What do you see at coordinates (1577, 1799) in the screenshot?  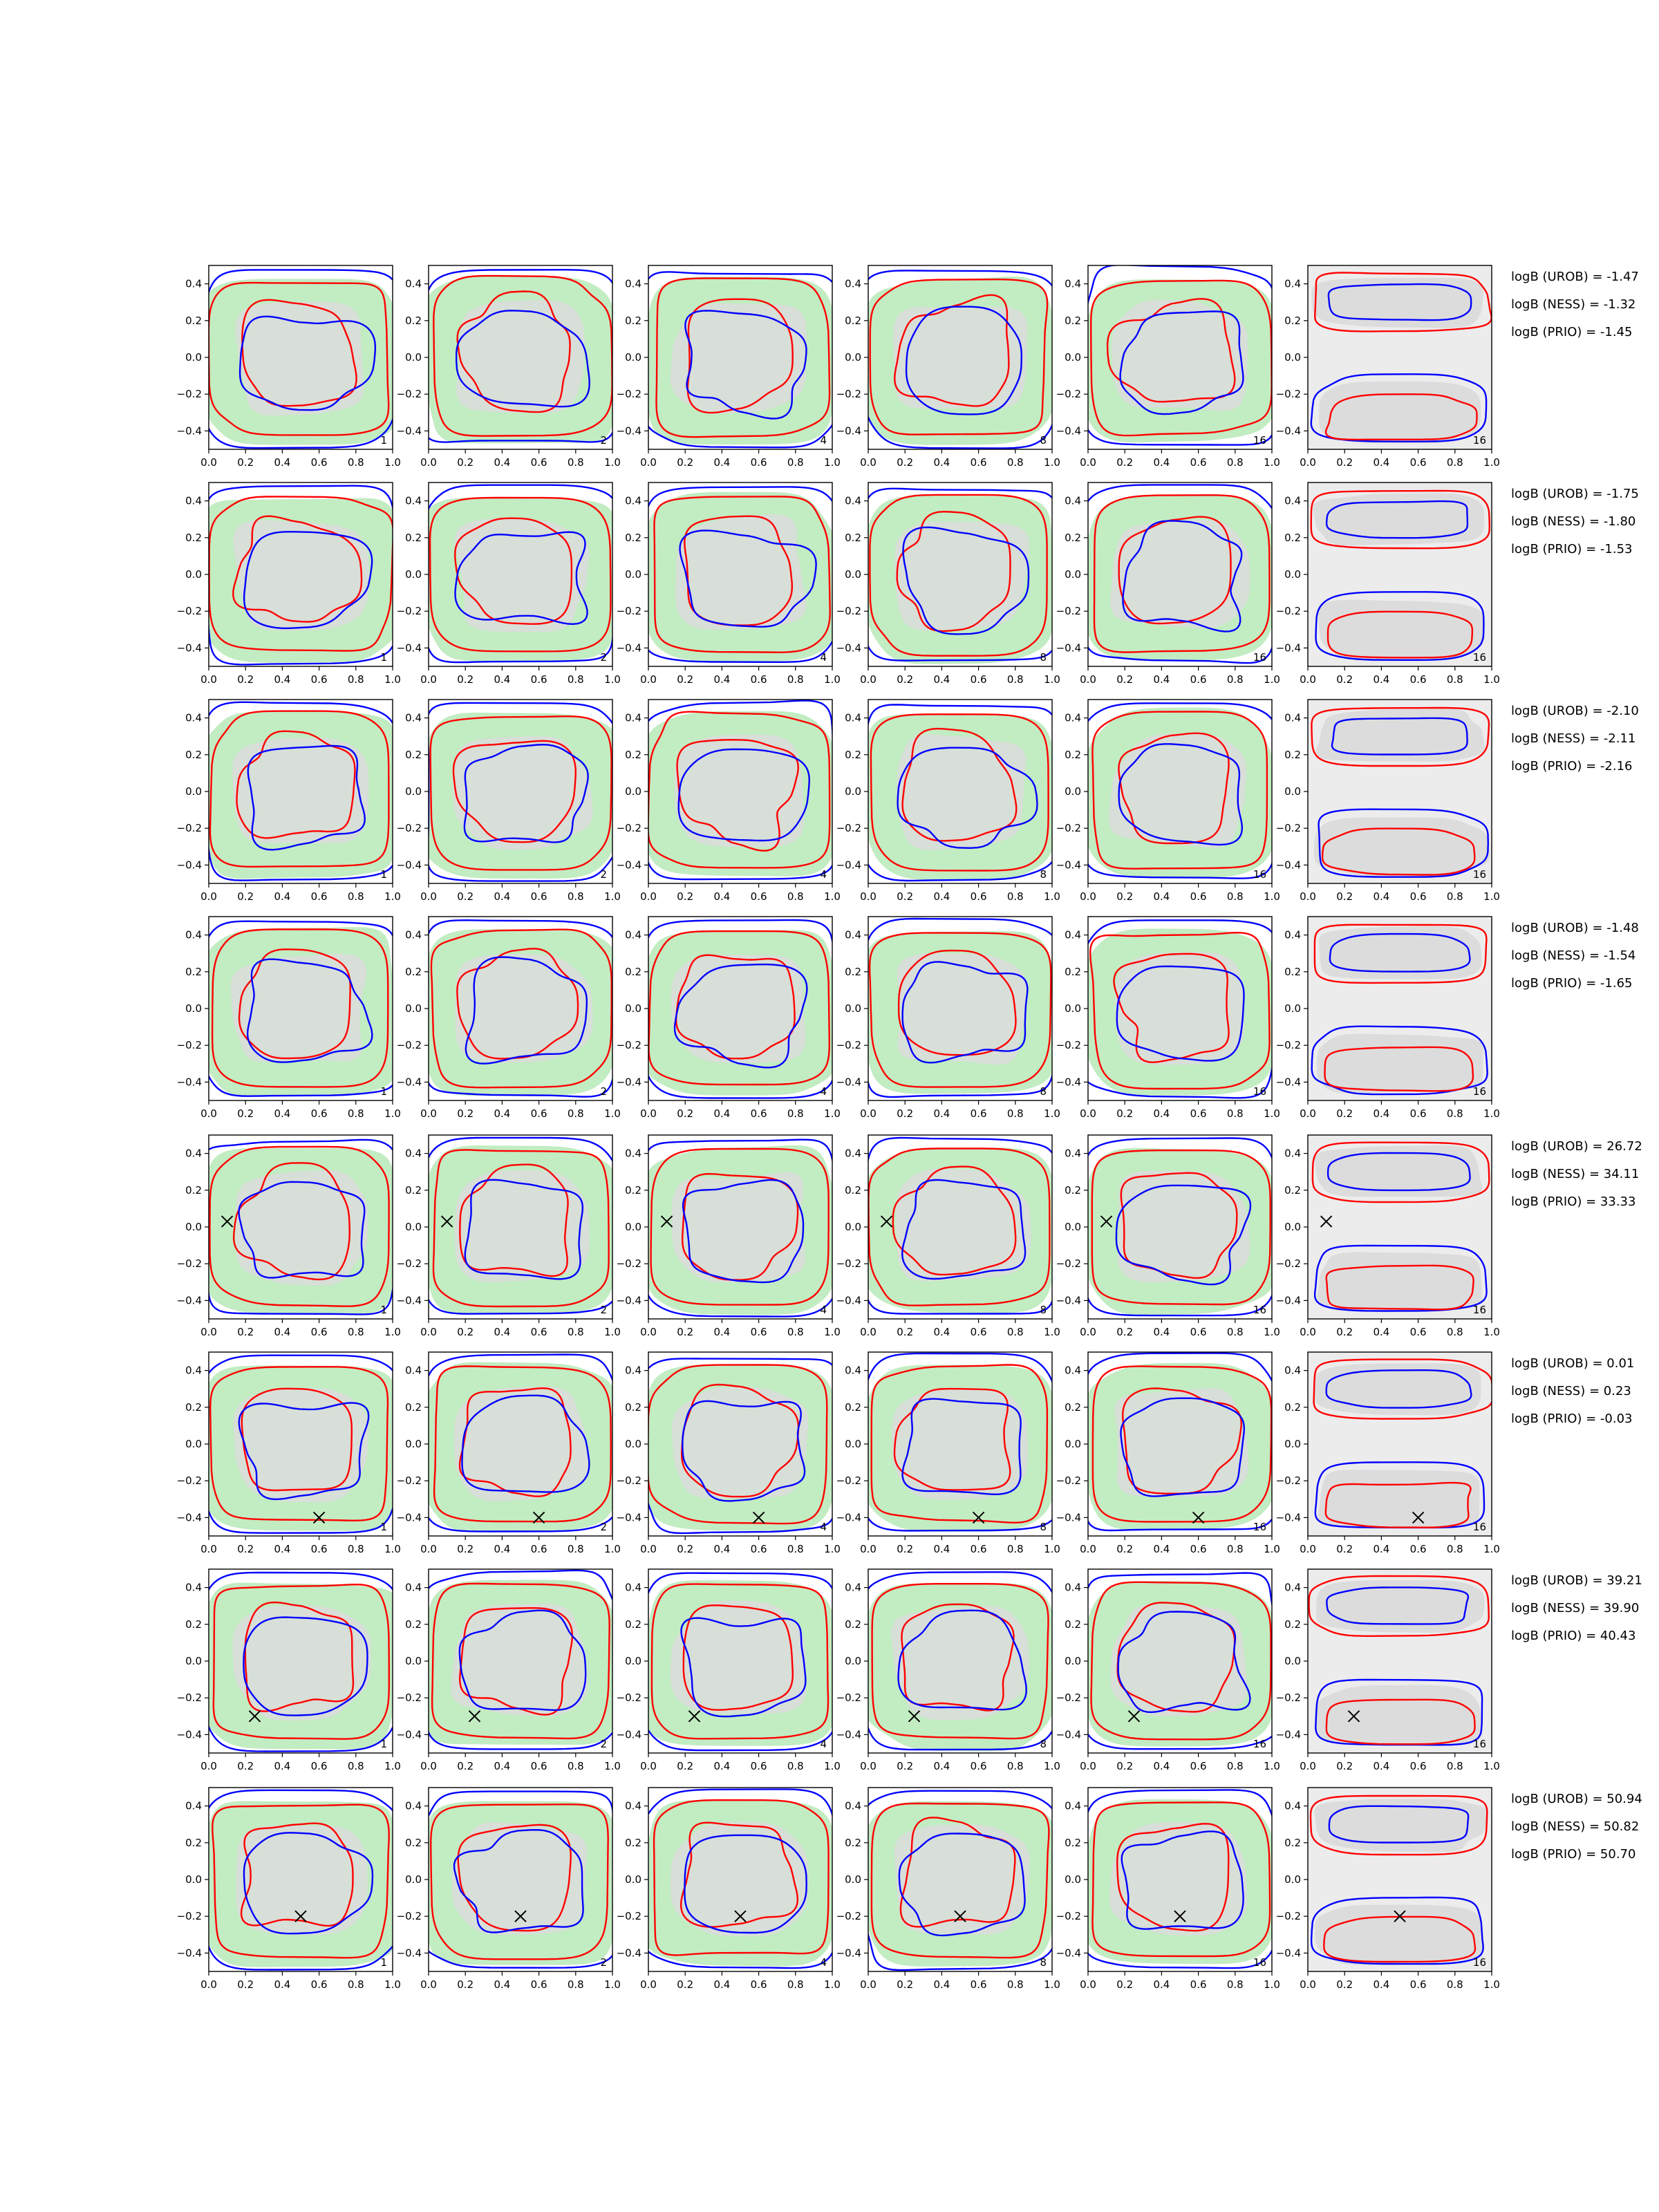 I see `logb-urob: logB (UROB) = 50.94` at bounding box center [1577, 1799].